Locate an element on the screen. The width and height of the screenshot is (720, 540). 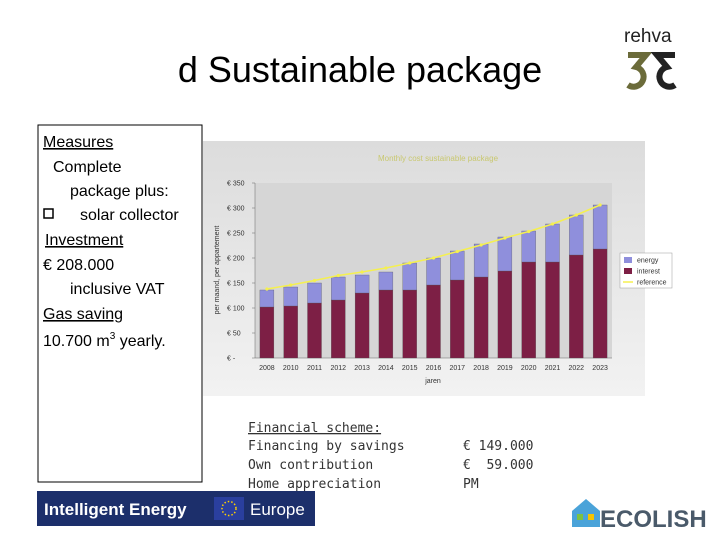
text: solar collector is located at coordinates (129, 215).